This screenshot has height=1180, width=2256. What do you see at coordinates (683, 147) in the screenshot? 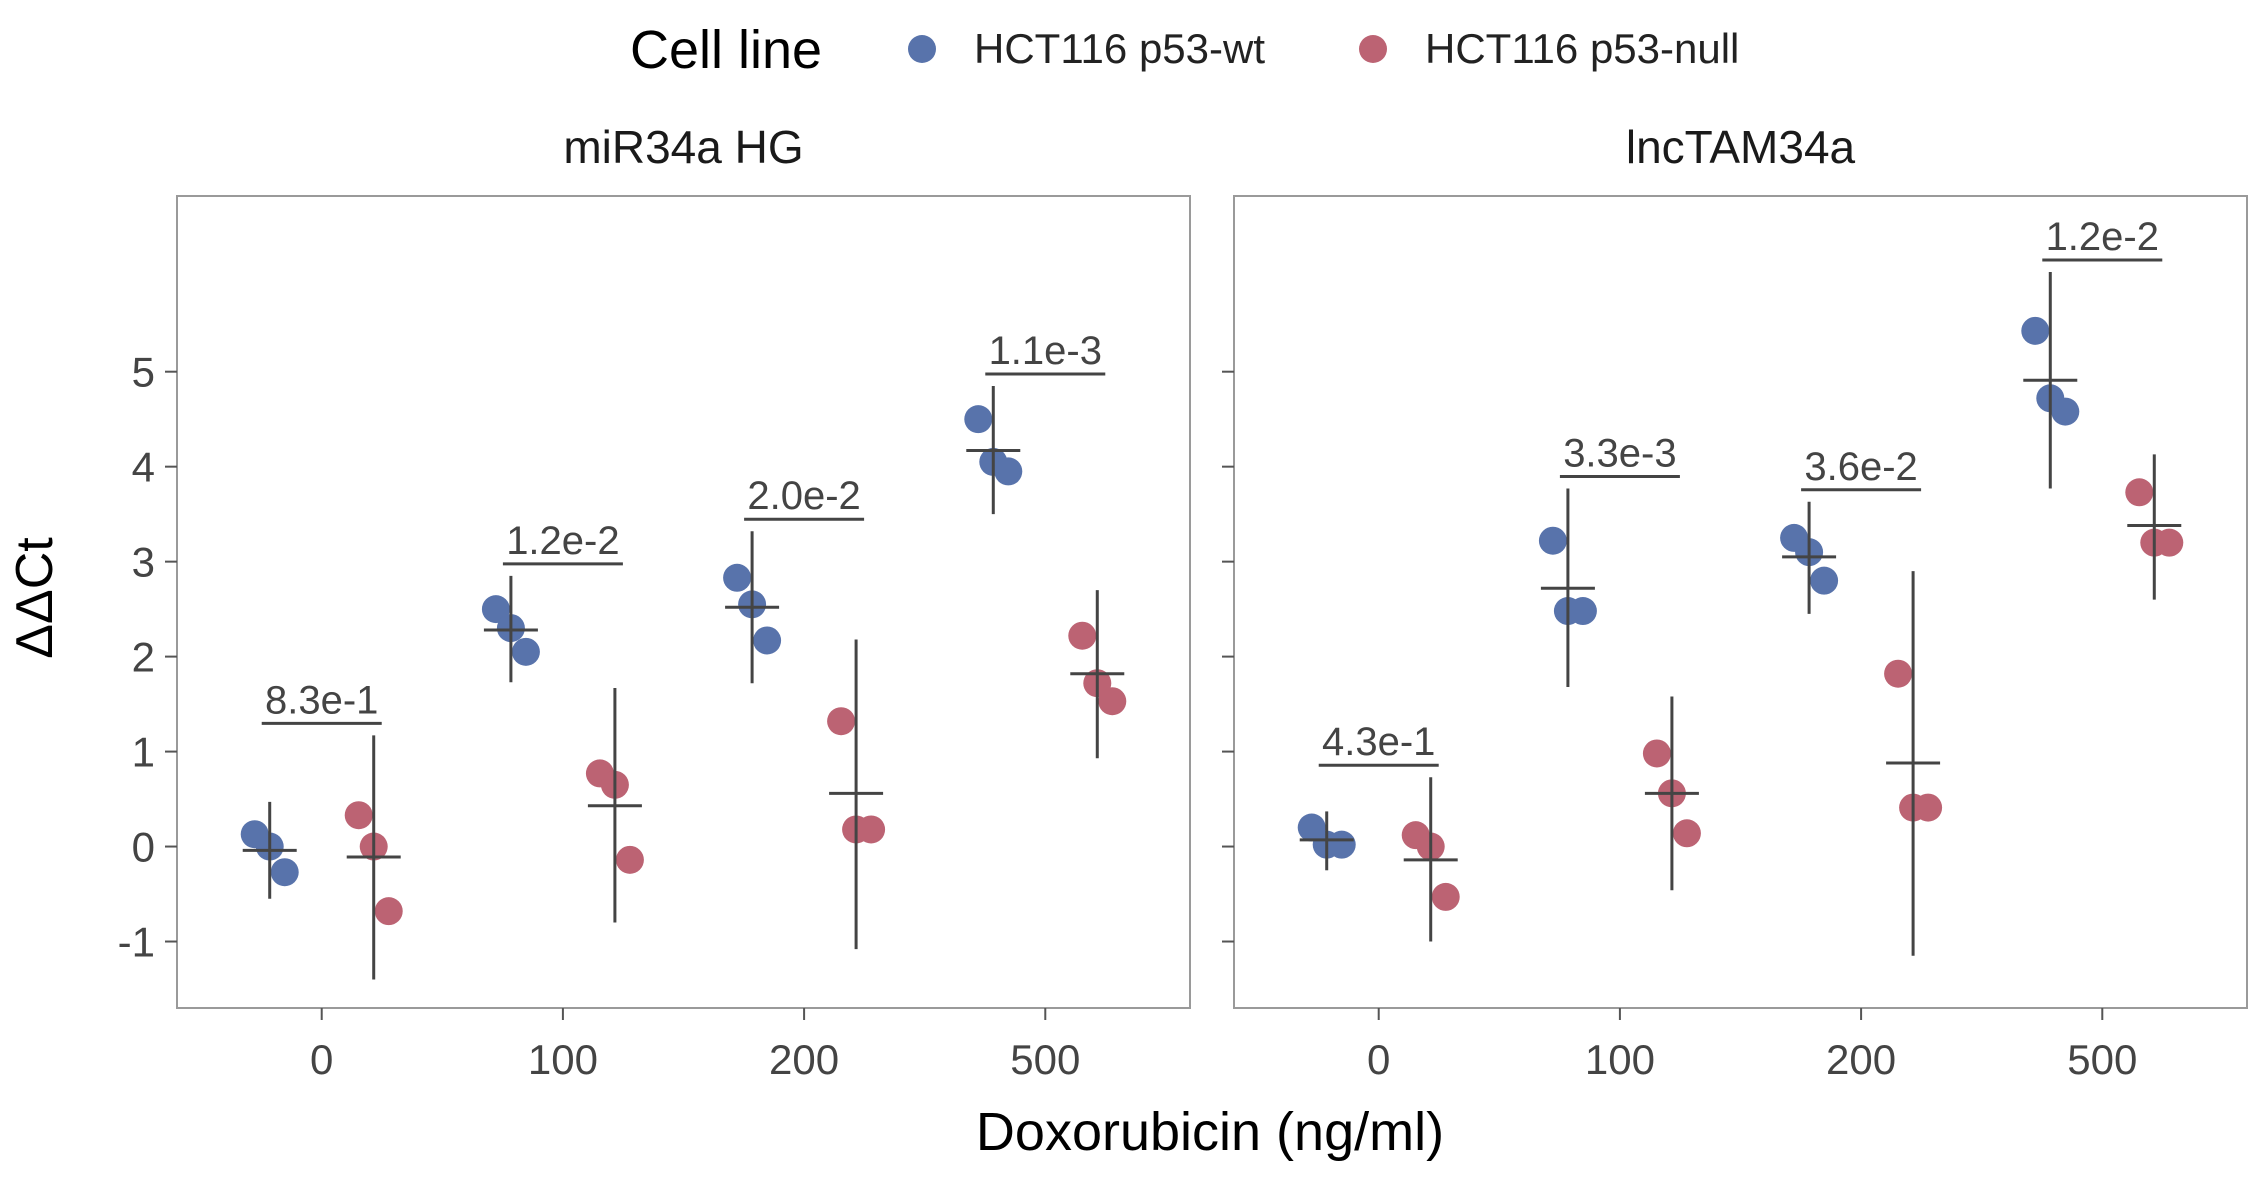
I see `panel-title: miR34a HG` at bounding box center [683, 147].